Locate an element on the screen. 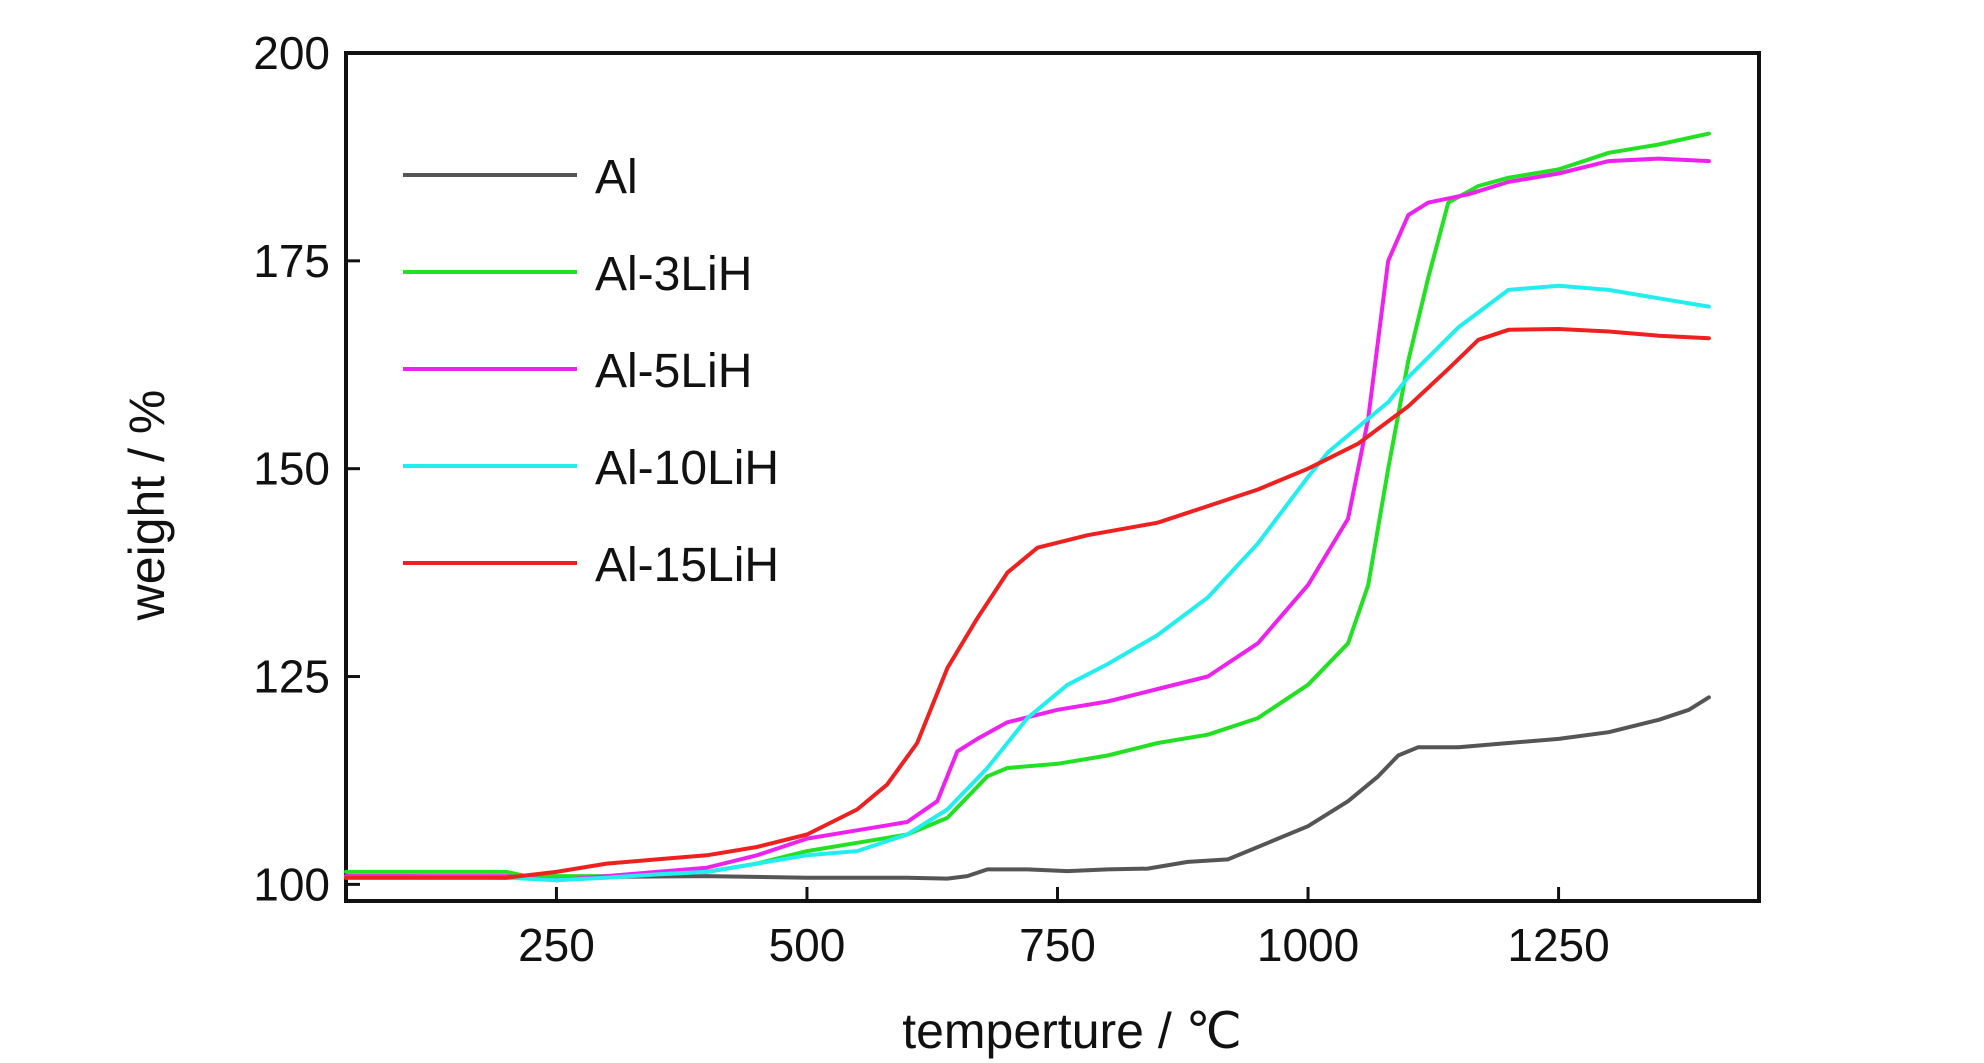 This screenshot has height=1063, width=1984. y-axis: 100 125 150 175 200 is located at coordinates (306, 468).